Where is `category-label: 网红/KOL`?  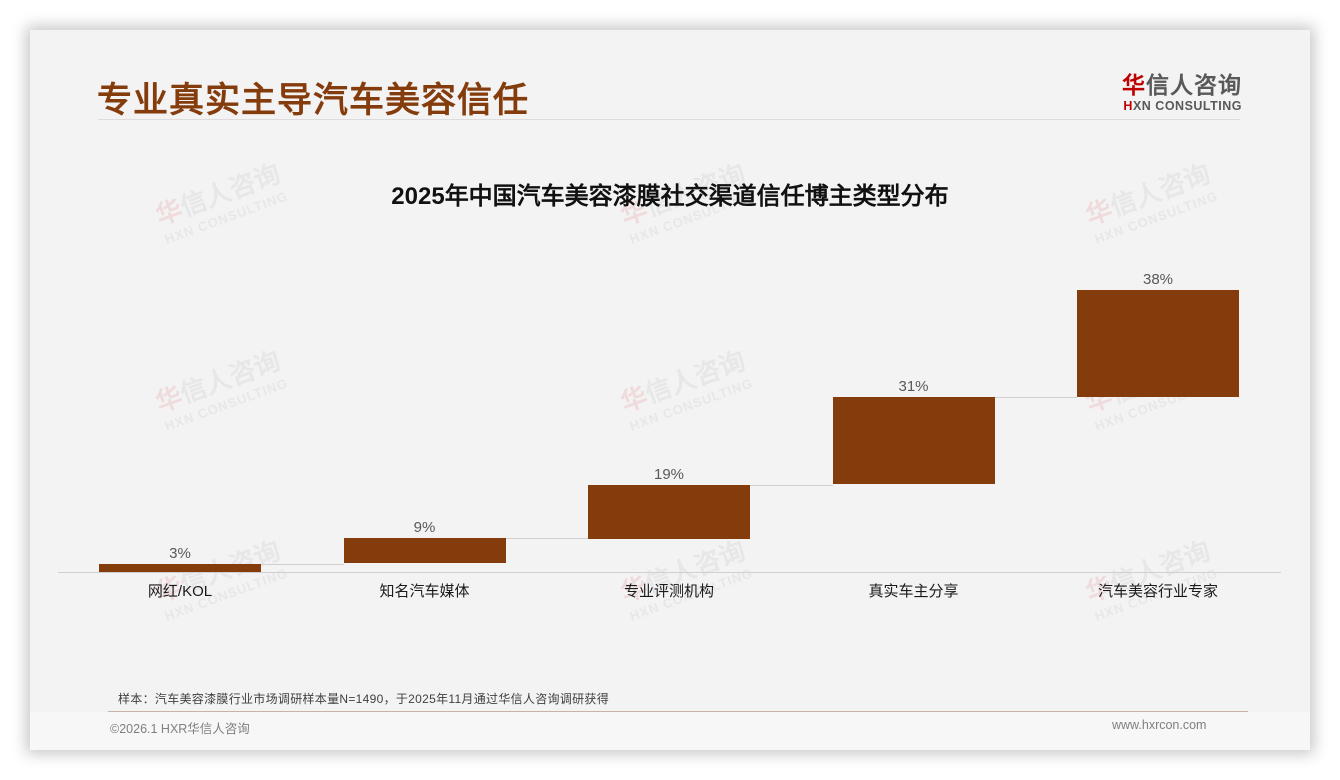 category-label: 网红/KOL is located at coordinates (180, 591).